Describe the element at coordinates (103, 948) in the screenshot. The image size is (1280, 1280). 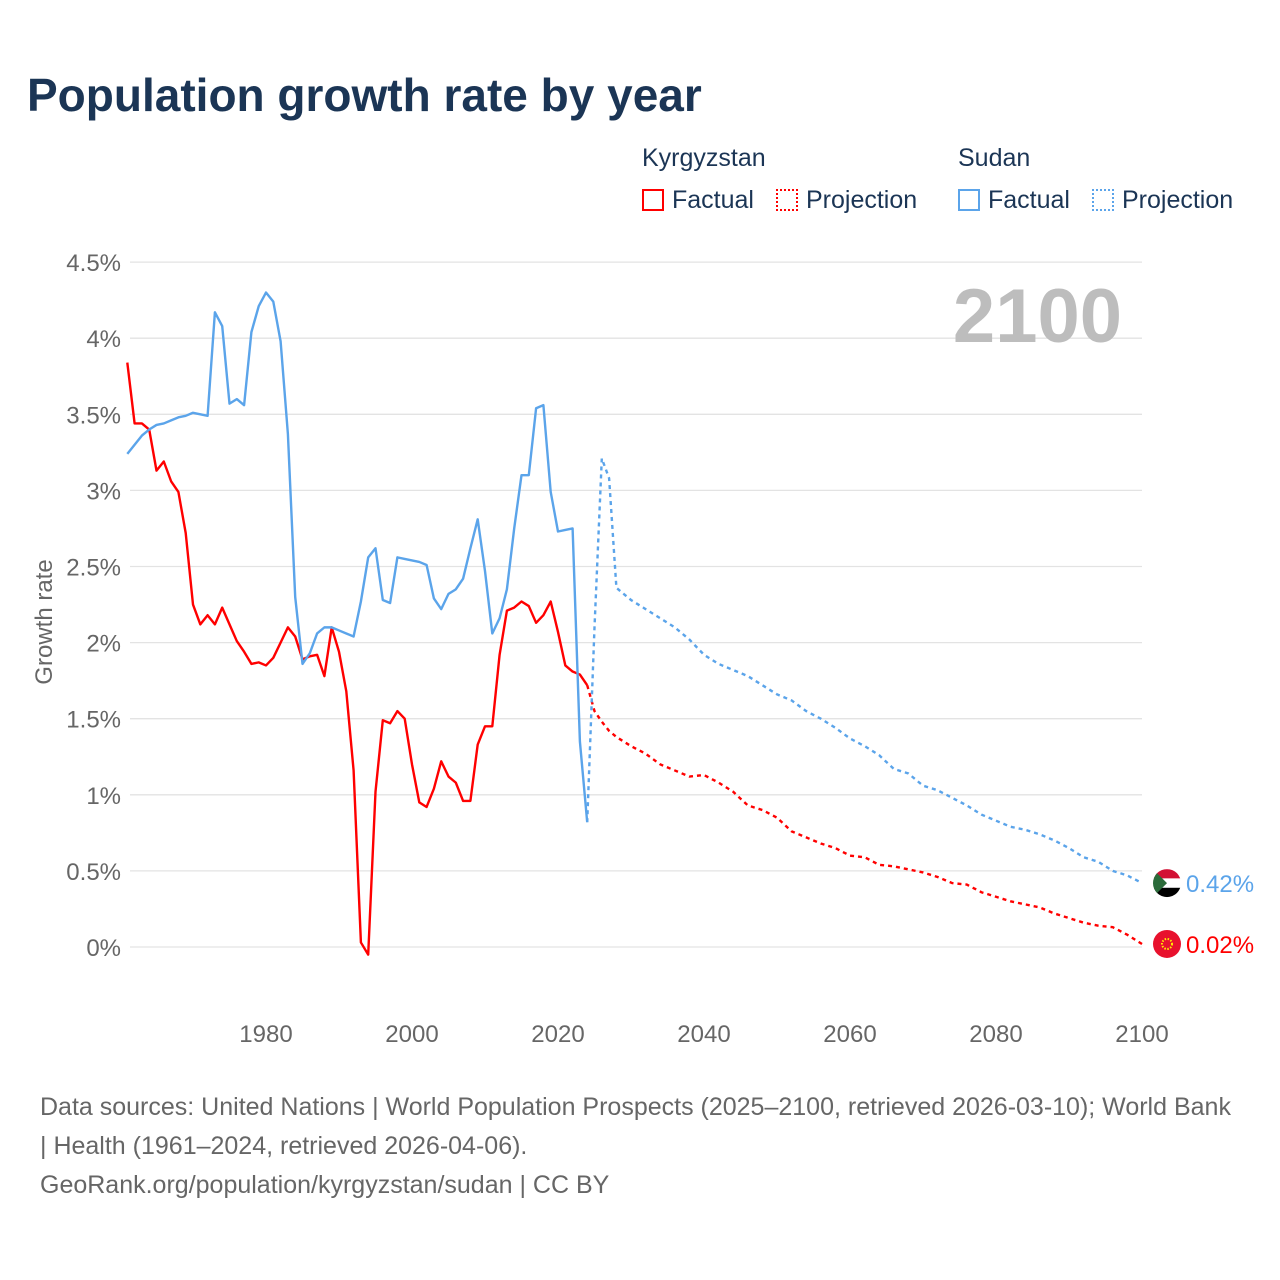
I see `y-tick-label: 0%` at that location.